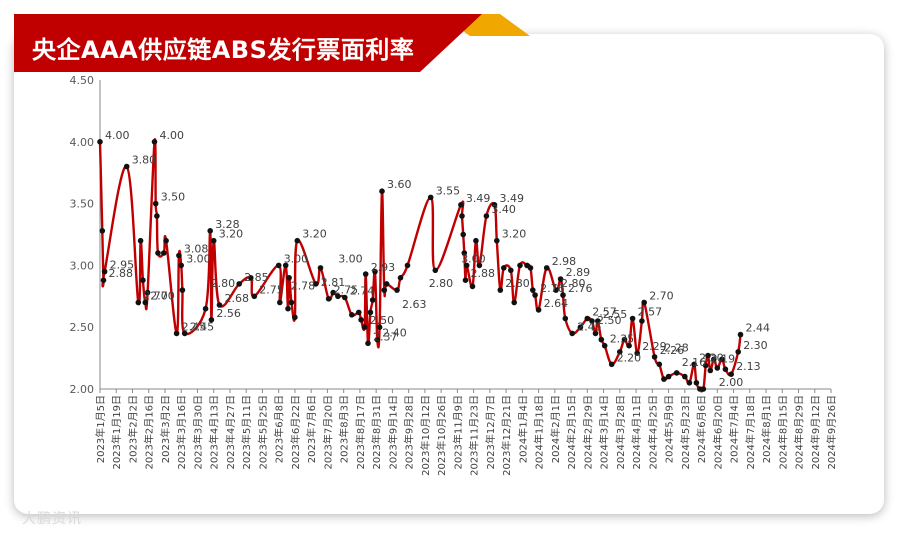 This screenshot has width=900, height=539. I want to click on data-label: 2.95, so click(122, 265).